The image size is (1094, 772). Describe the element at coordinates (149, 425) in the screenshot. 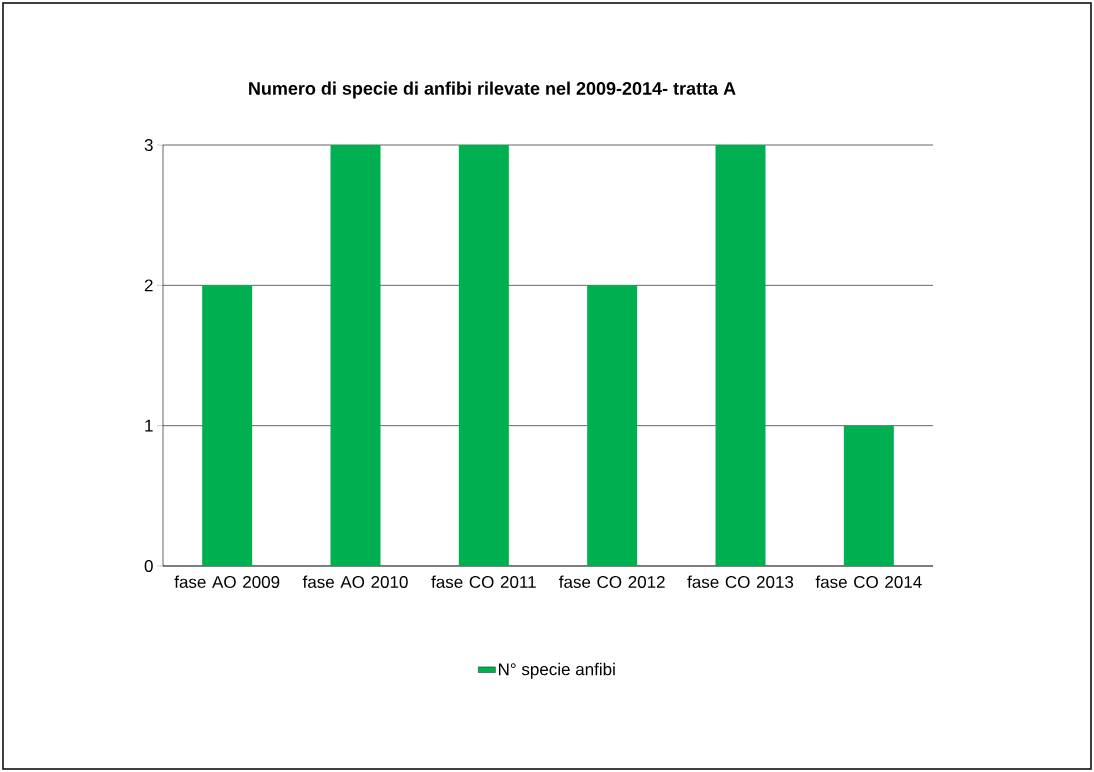

I see `y-tick-label: 1` at that location.